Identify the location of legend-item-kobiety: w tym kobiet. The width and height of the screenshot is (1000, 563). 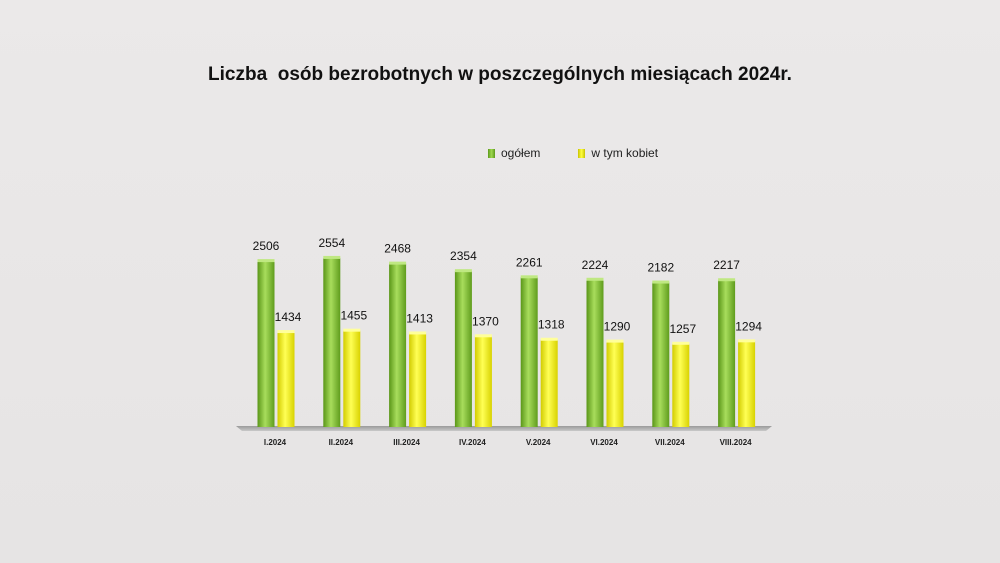
(618, 153).